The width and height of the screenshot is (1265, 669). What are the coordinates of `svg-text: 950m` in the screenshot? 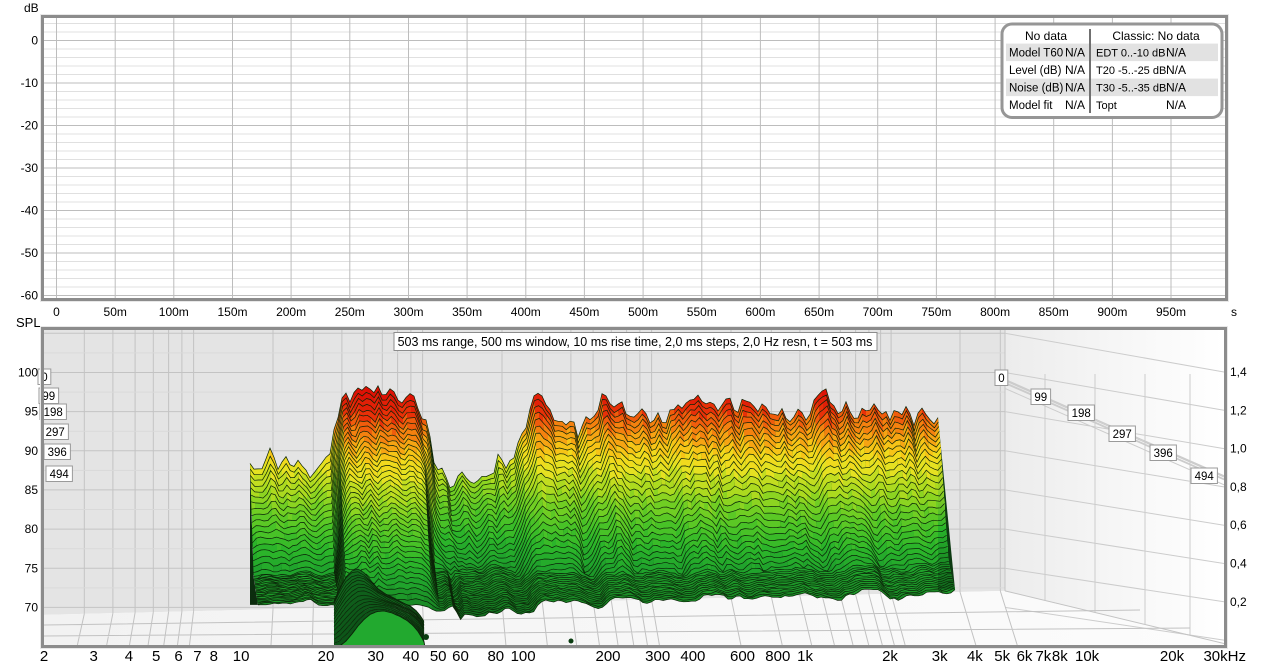 It's located at (1171, 312).